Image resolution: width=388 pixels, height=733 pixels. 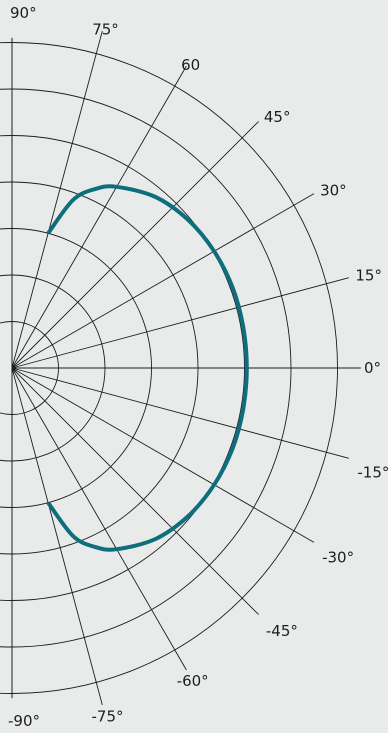 I want to click on ray--75, so click(x=57, y=536).